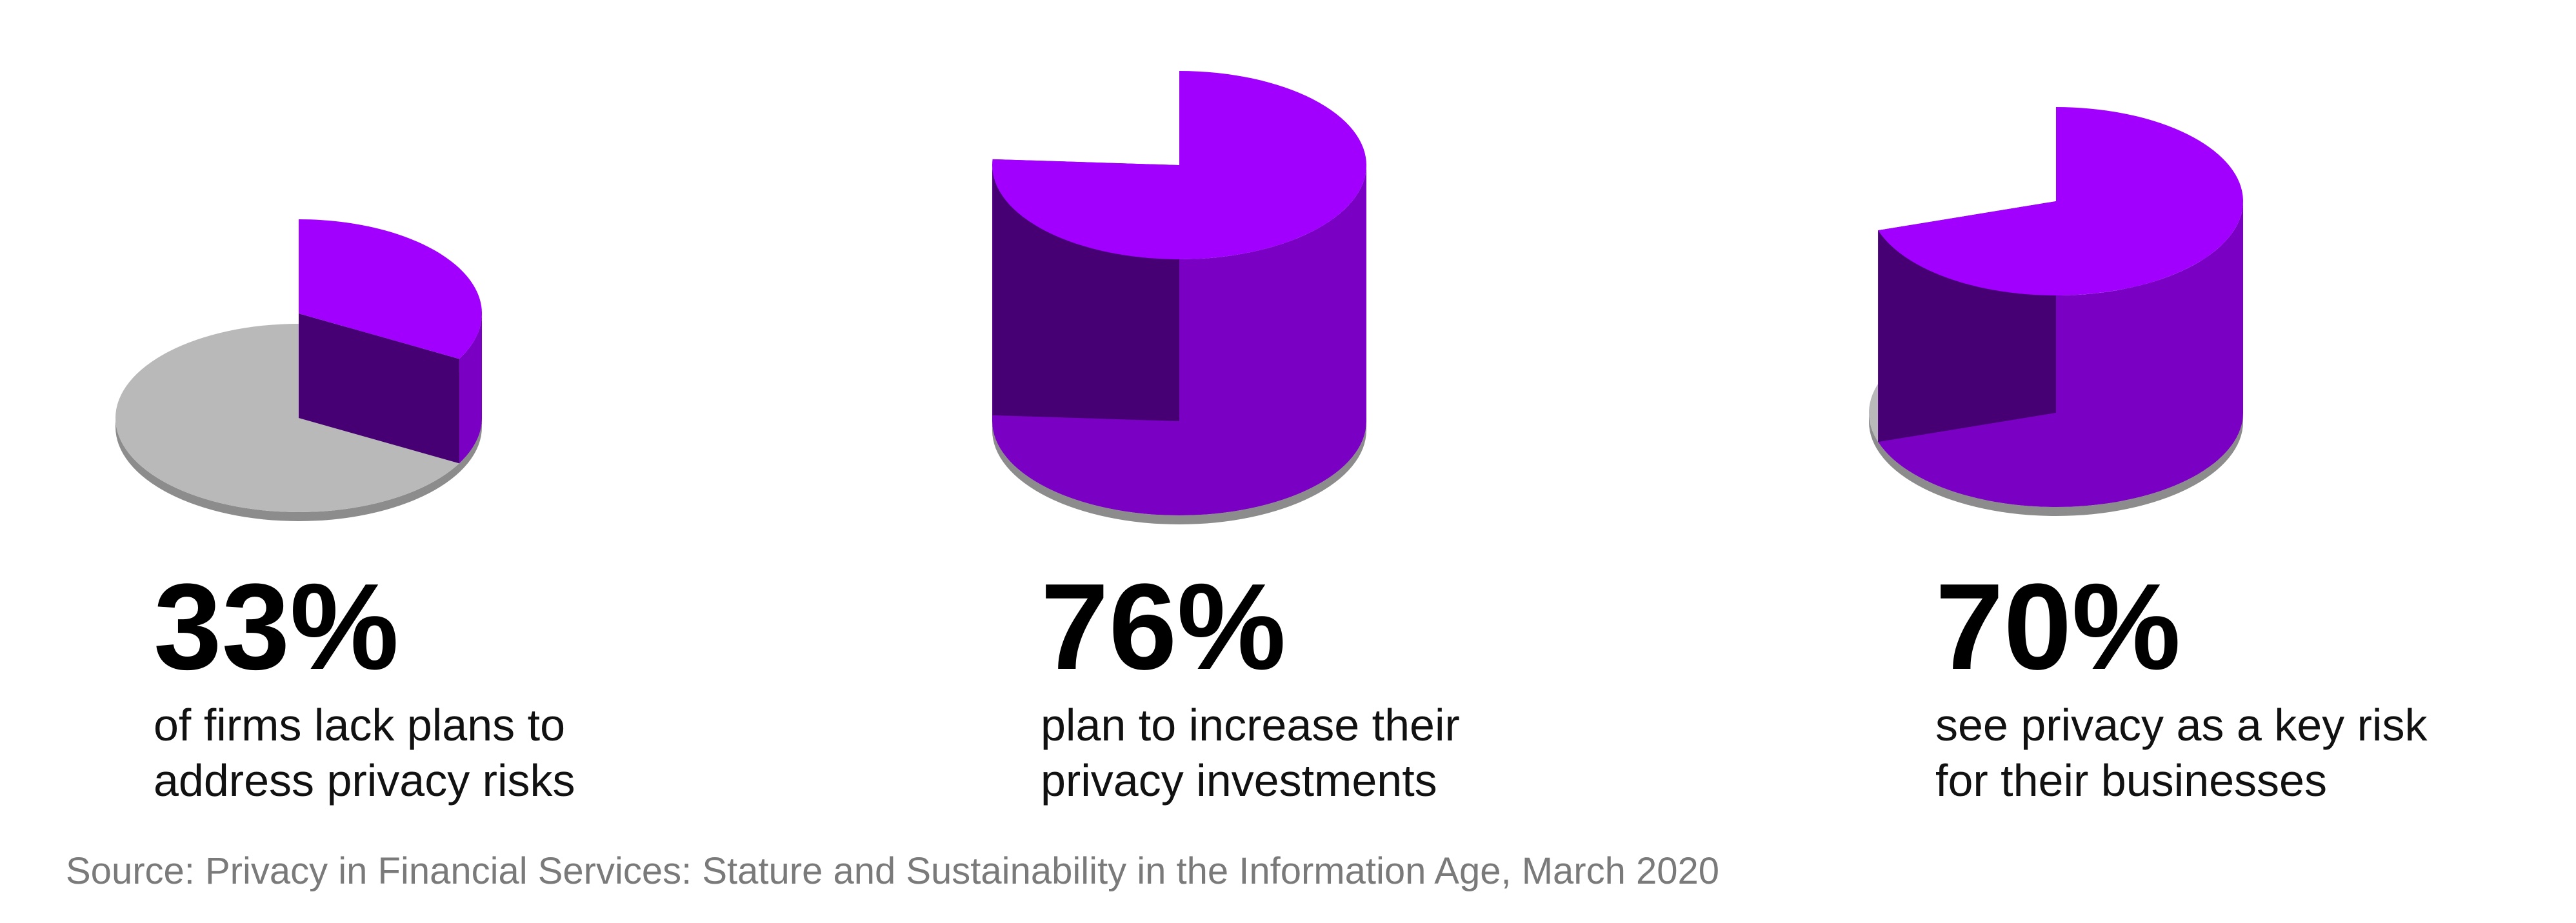 The width and height of the screenshot is (2576, 923). Describe the element at coordinates (2131, 780) in the screenshot. I see `caption: for their businesses` at that location.